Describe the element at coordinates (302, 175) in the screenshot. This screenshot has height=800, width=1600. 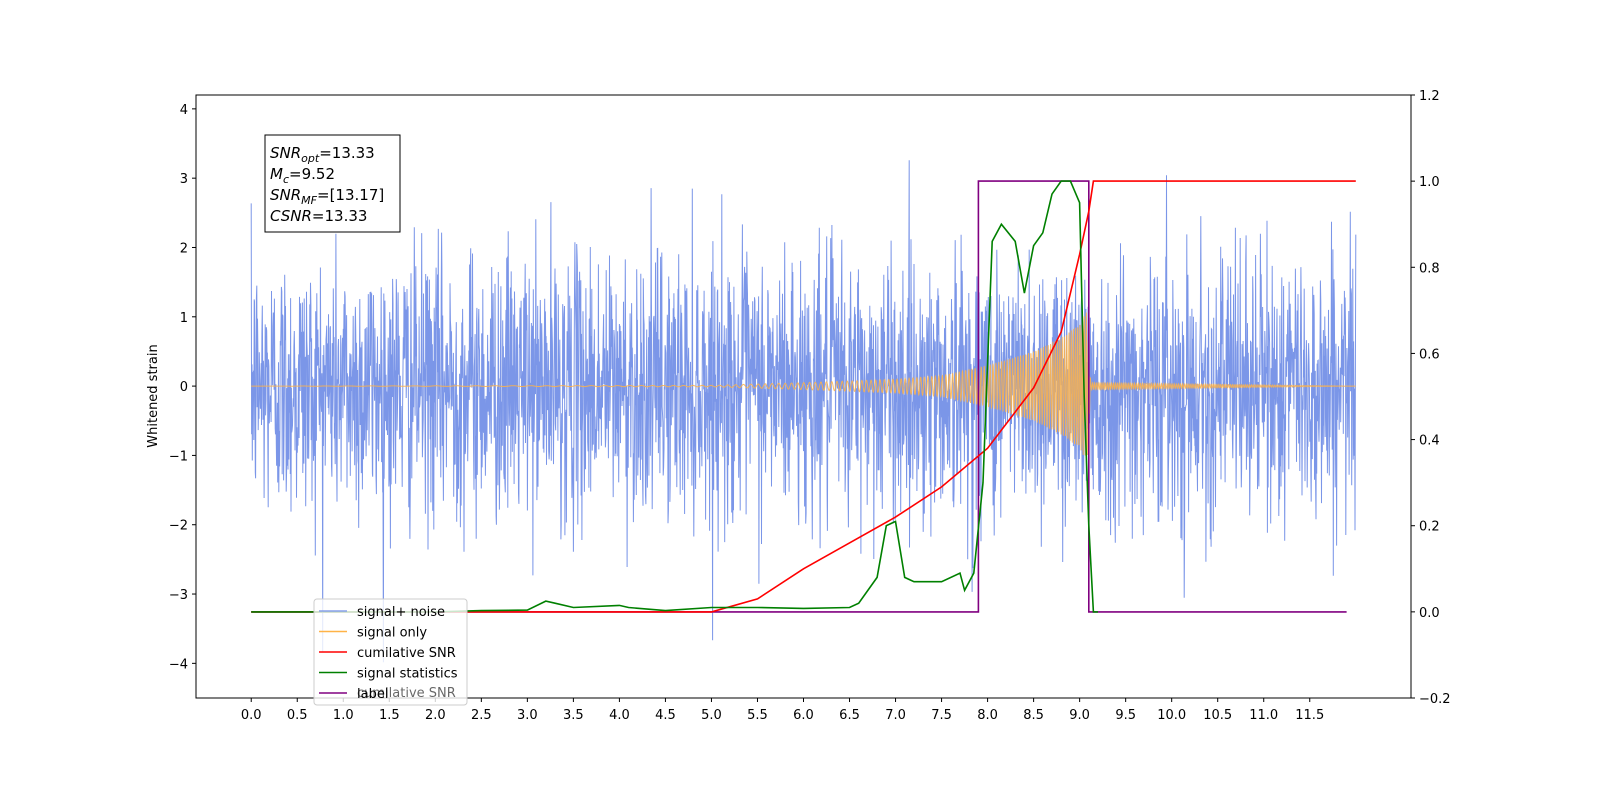
I see `info-line: Mc=9.52` at that location.